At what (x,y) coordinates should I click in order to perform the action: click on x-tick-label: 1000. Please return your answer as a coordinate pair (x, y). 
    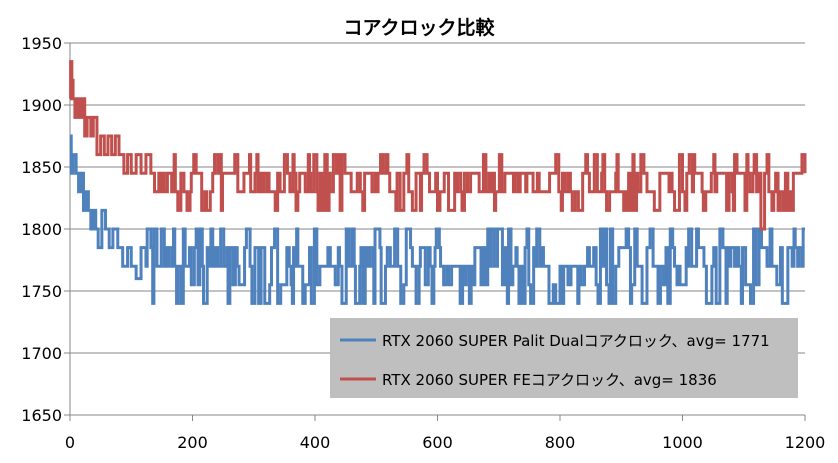
    Looking at the image, I should click on (682, 442).